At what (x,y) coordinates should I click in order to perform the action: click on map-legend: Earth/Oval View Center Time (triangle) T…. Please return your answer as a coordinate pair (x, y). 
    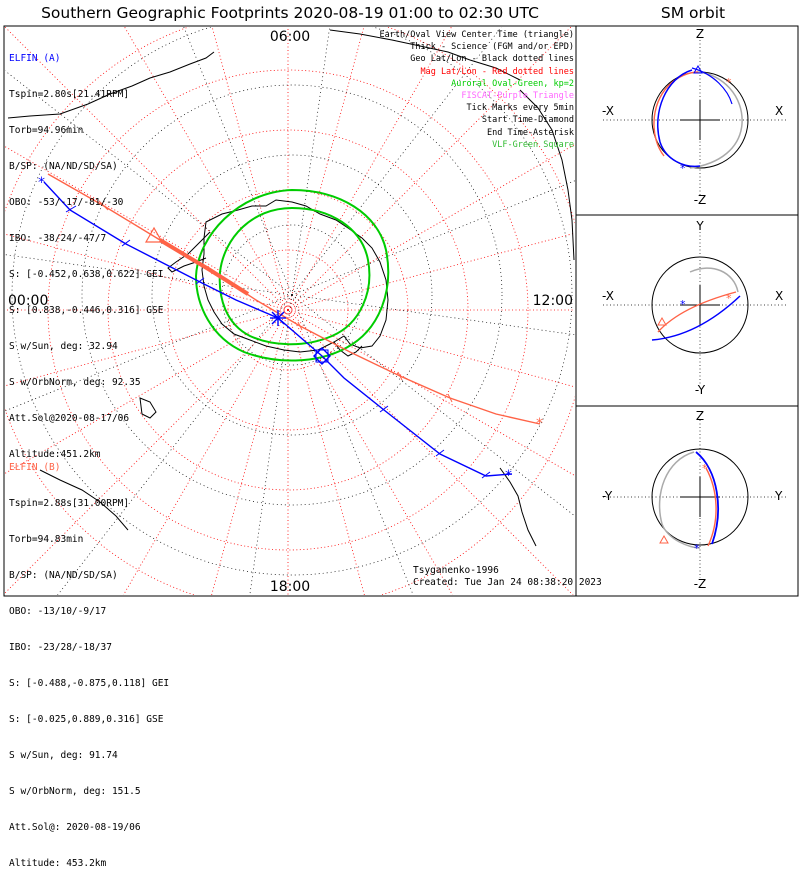
    Looking at the image, I should click on (477, 90).